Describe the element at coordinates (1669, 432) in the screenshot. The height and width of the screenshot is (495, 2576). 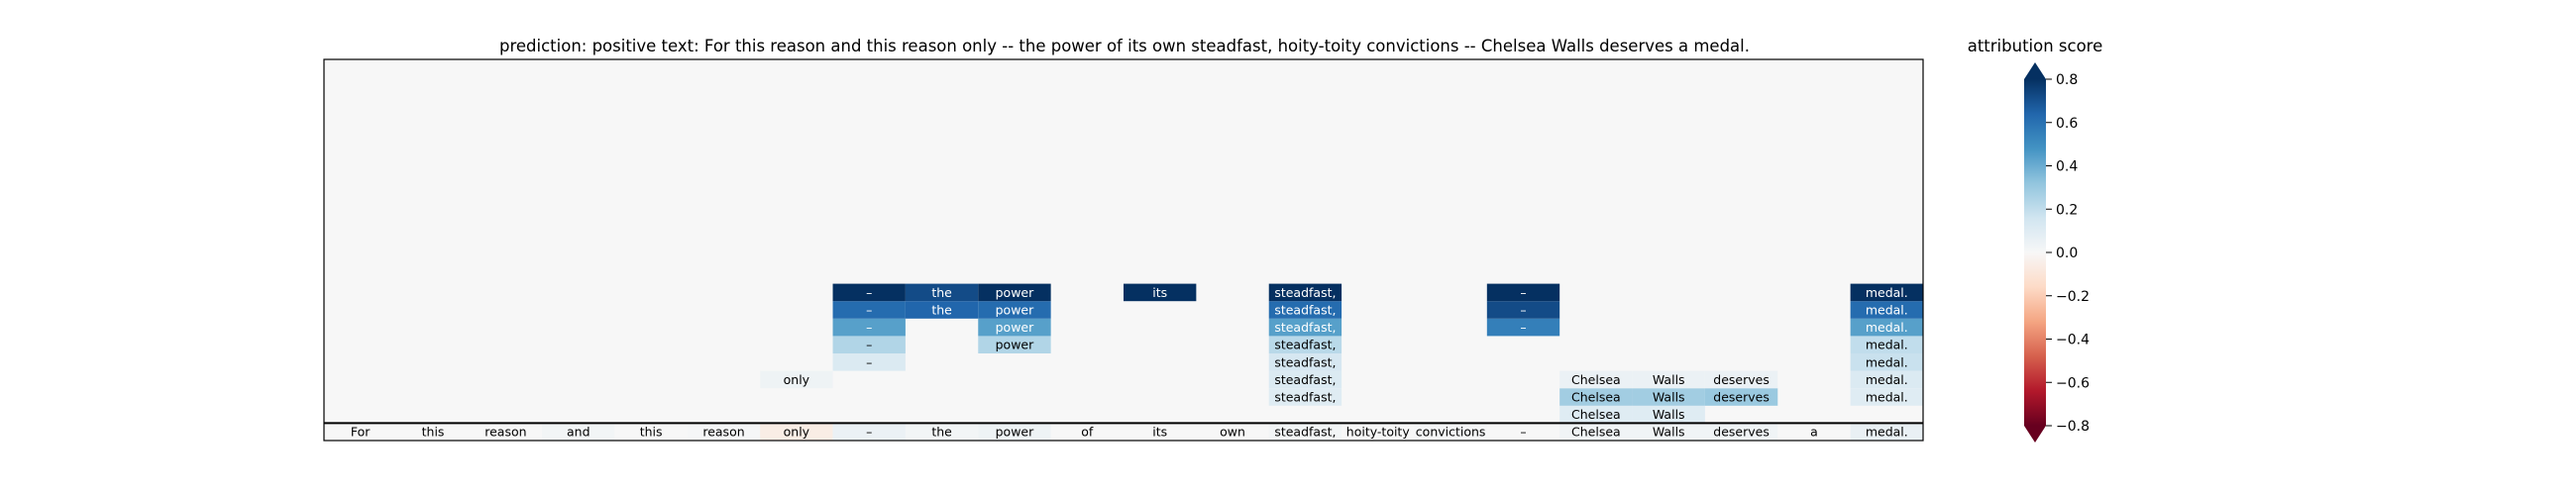
I see `token-label: Walls` at that location.